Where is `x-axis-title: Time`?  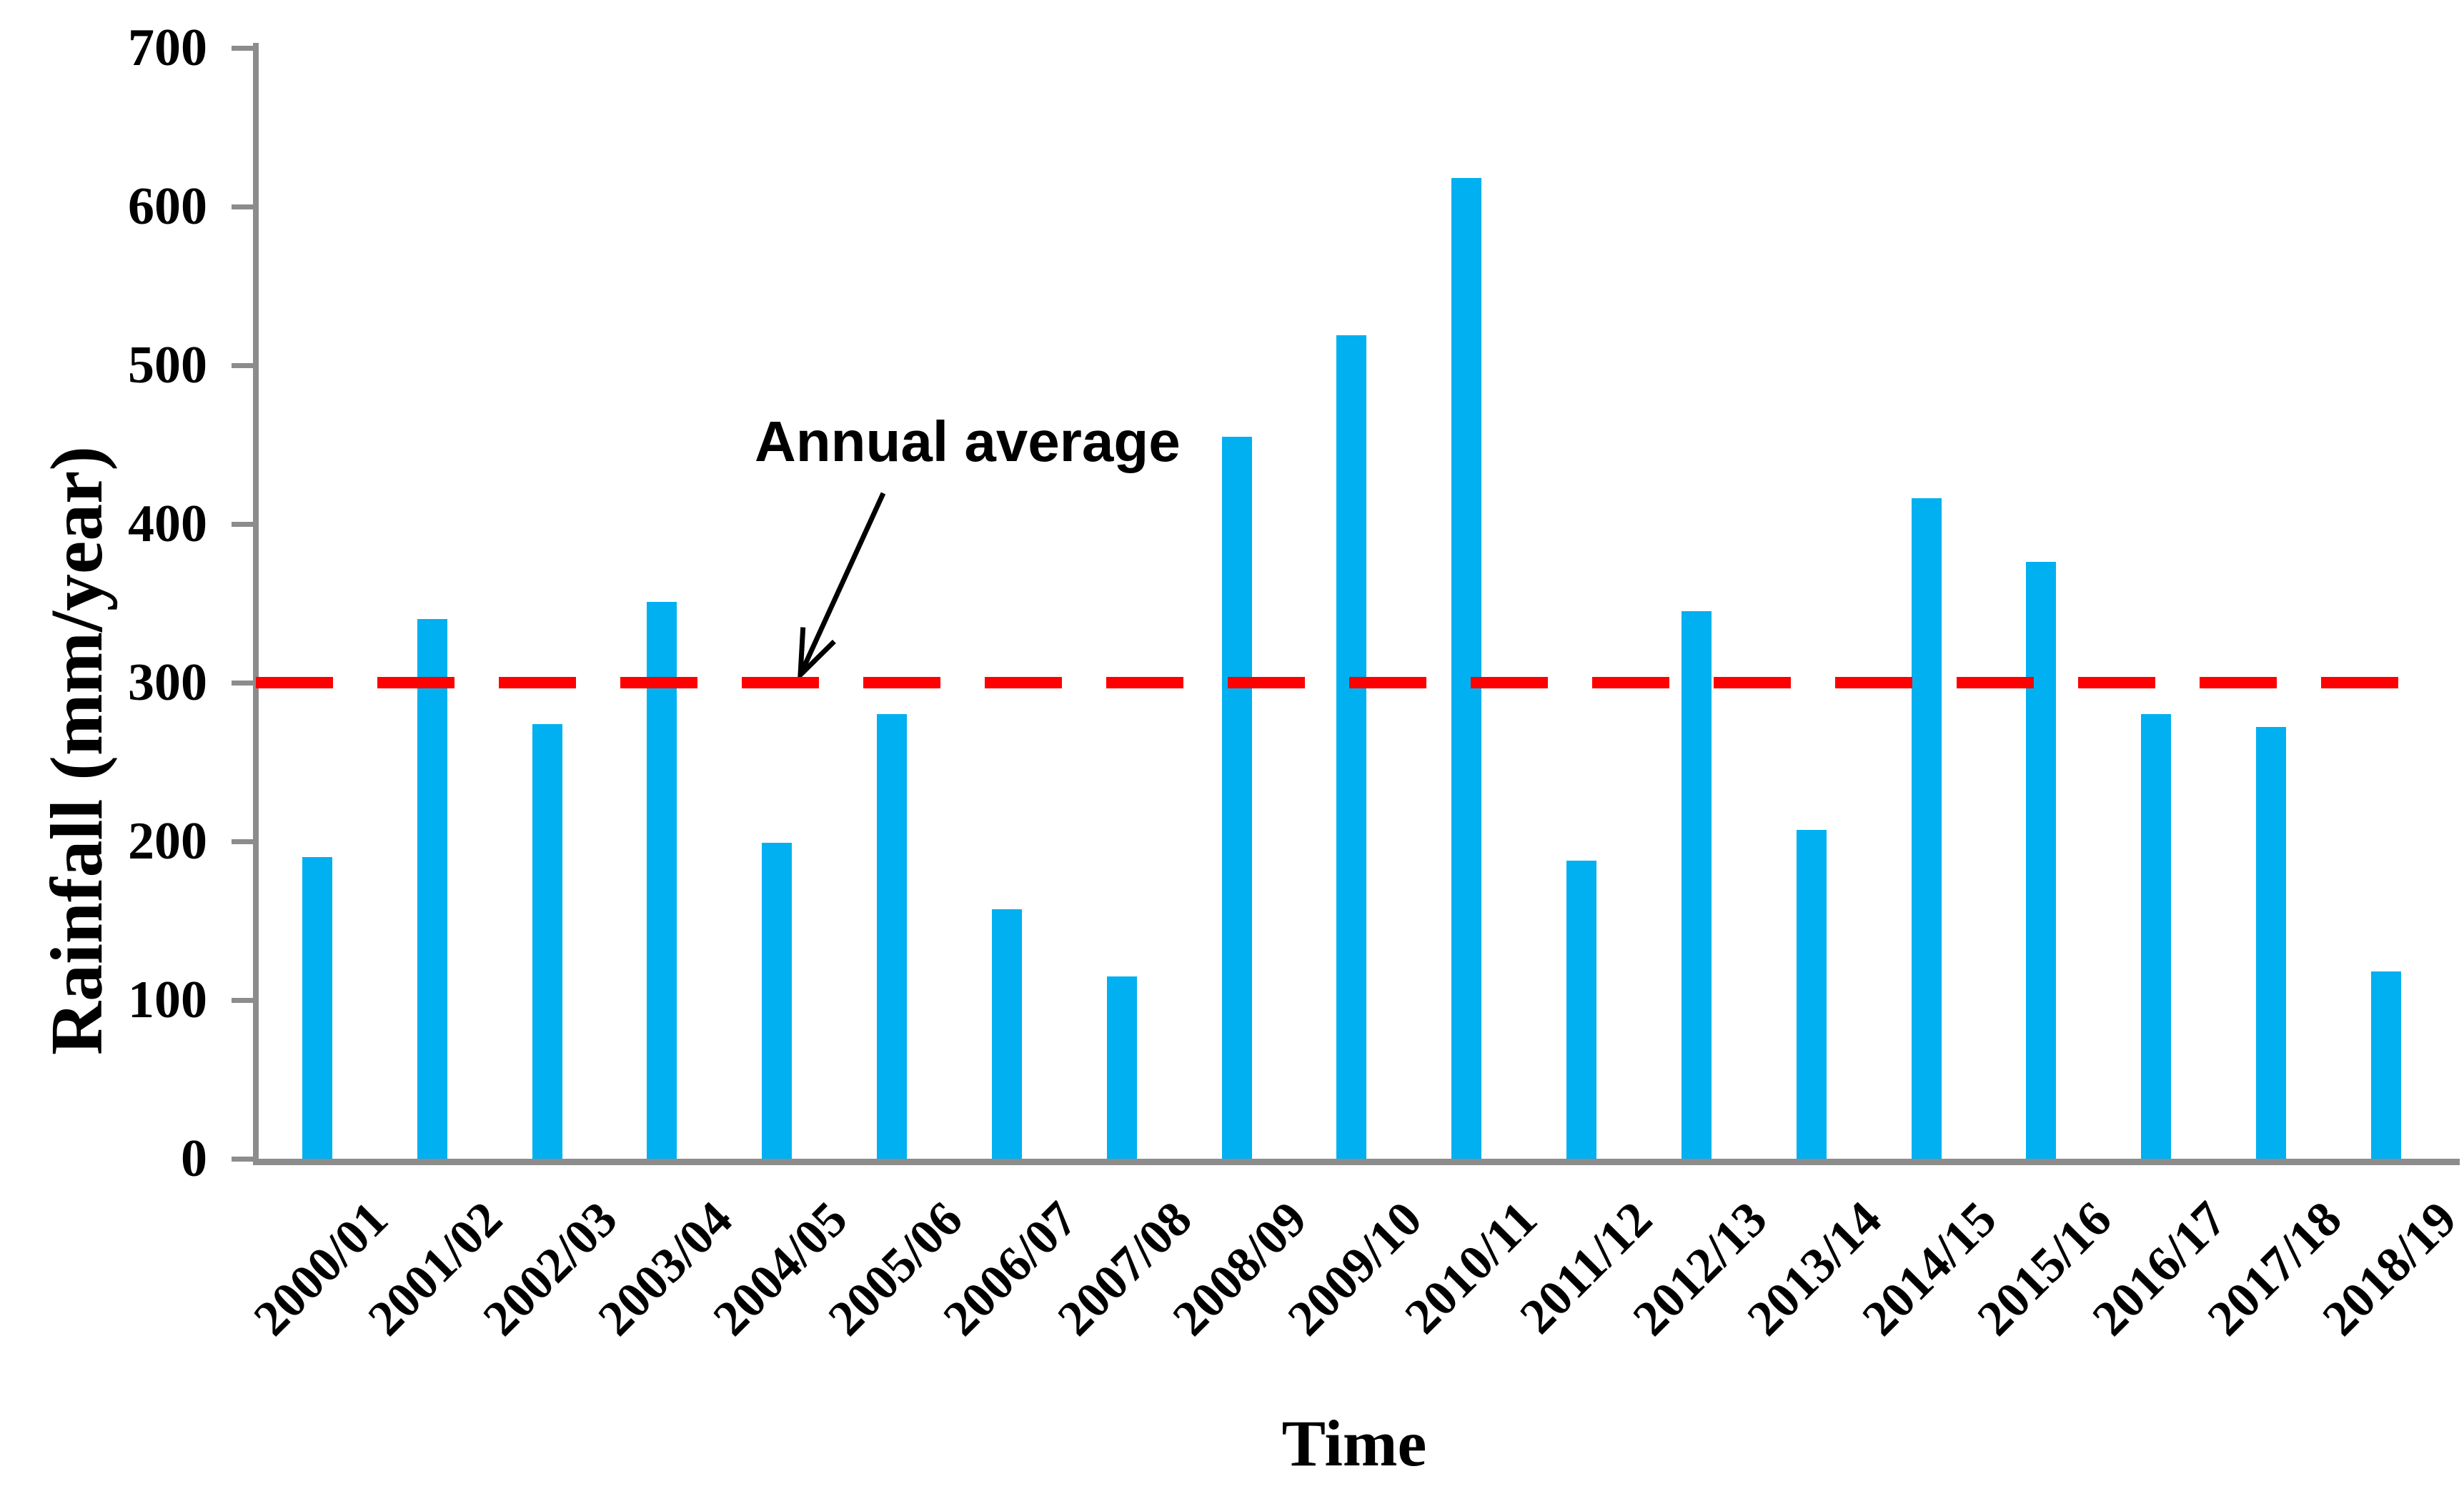
x-axis-title: Time is located at coordinates (1354, 1443).